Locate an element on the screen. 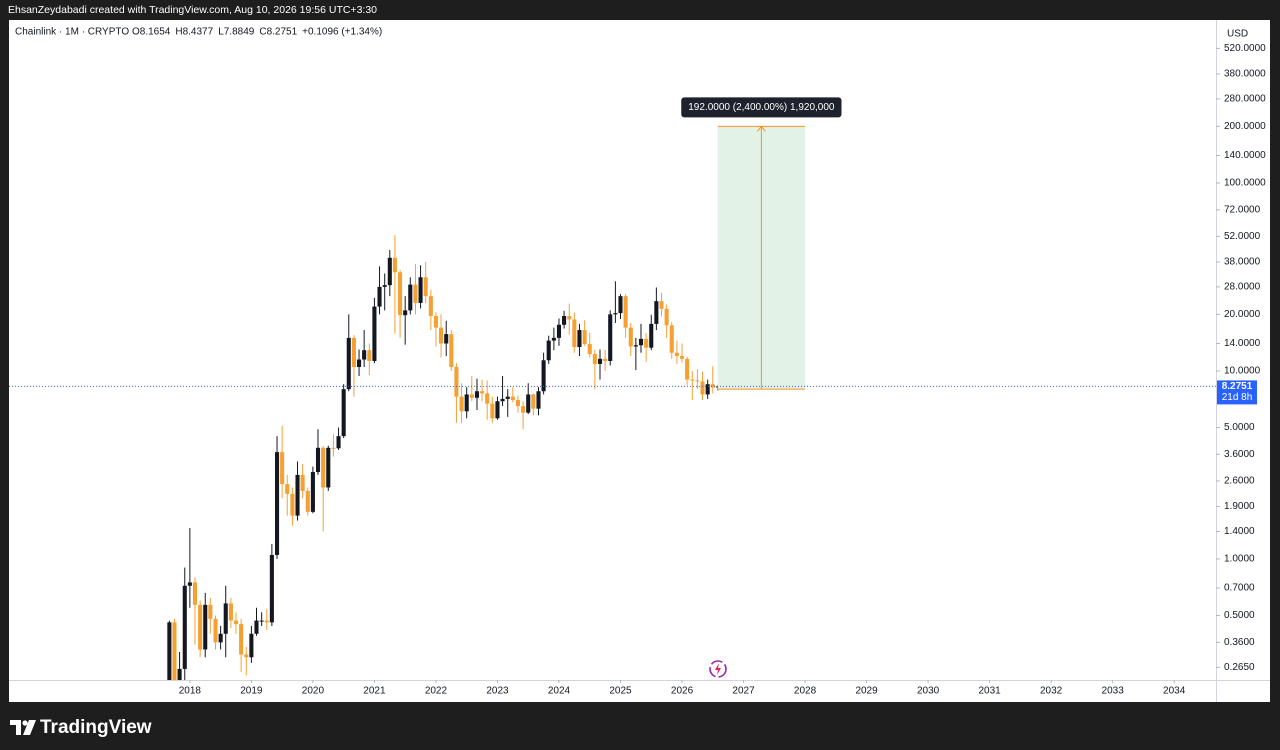  x-tick-label: 2020 is located at coordinates (313, 691).